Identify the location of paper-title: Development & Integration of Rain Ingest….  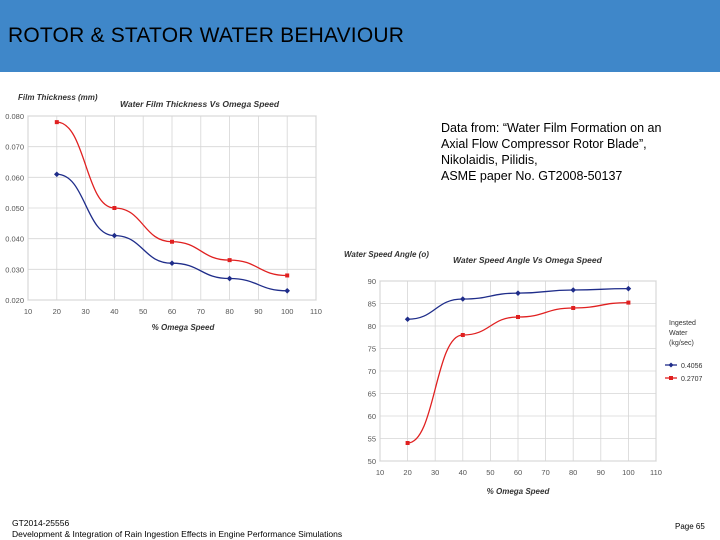
(177, 534).